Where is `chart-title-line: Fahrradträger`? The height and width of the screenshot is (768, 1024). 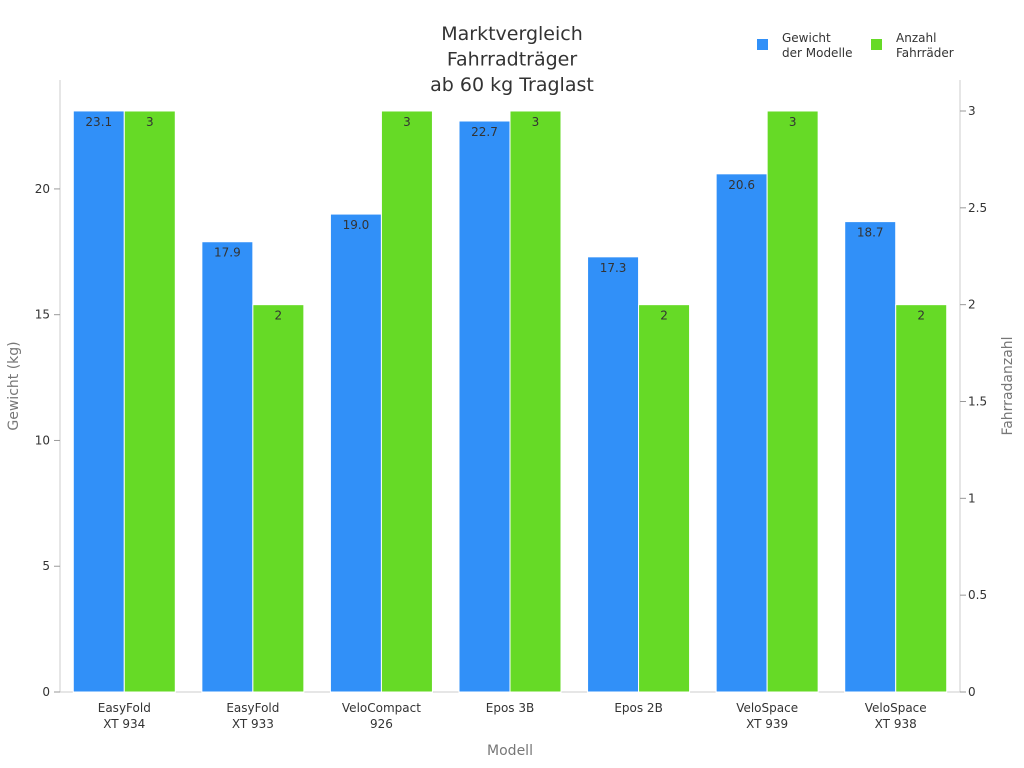
chart-title-line: Fahrradträger is located at coordinates (512, 60).